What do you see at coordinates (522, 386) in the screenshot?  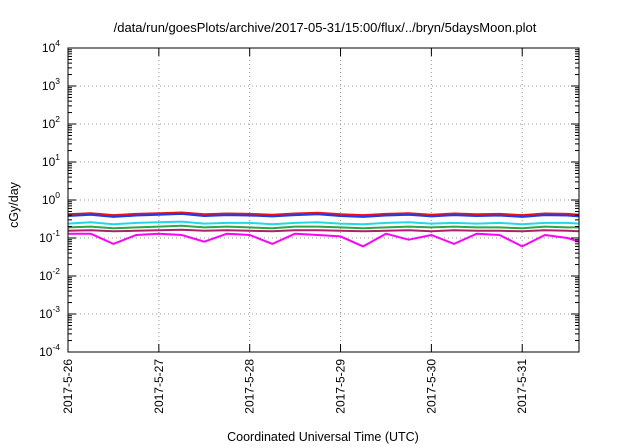 I see `x-tick-label: 2017-5-31` at bounding box center [522, 386].